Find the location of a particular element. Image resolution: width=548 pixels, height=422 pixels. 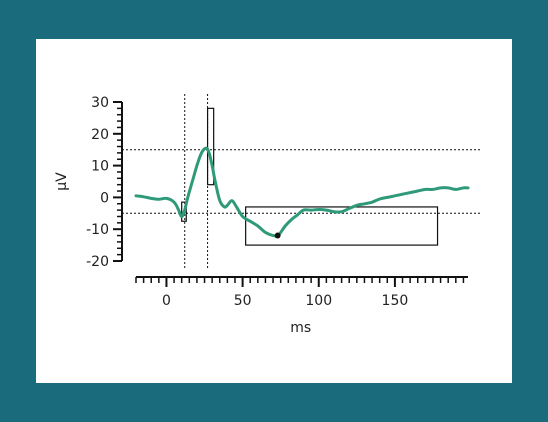

peak-marker is located at coordinates (277, 235).